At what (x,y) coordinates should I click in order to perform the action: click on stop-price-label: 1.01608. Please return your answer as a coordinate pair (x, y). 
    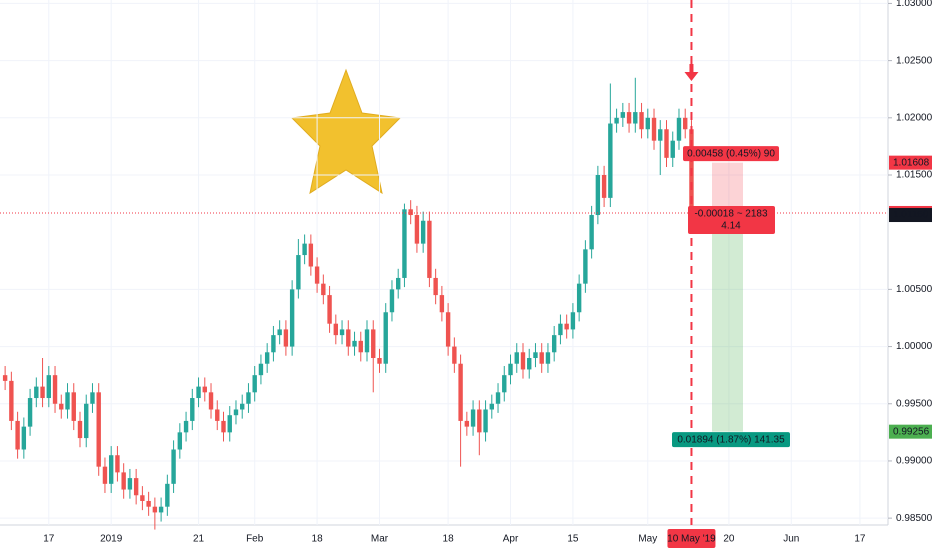
    Looking at the image, I should click on (911, 162).